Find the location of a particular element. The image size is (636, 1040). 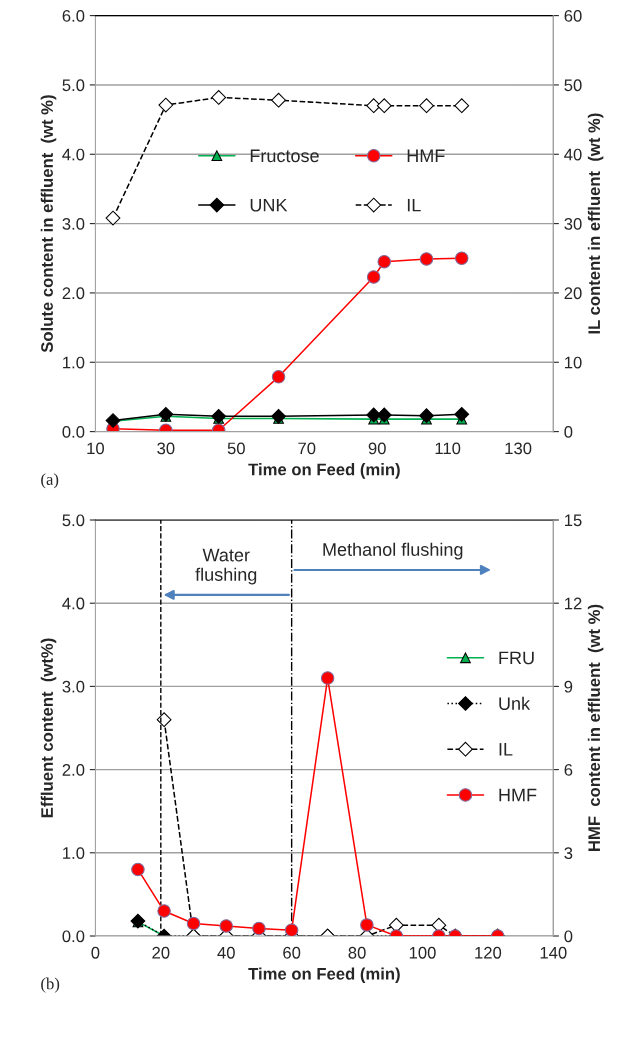

x-tick-label: 50 is located at coordinates (236, 448).